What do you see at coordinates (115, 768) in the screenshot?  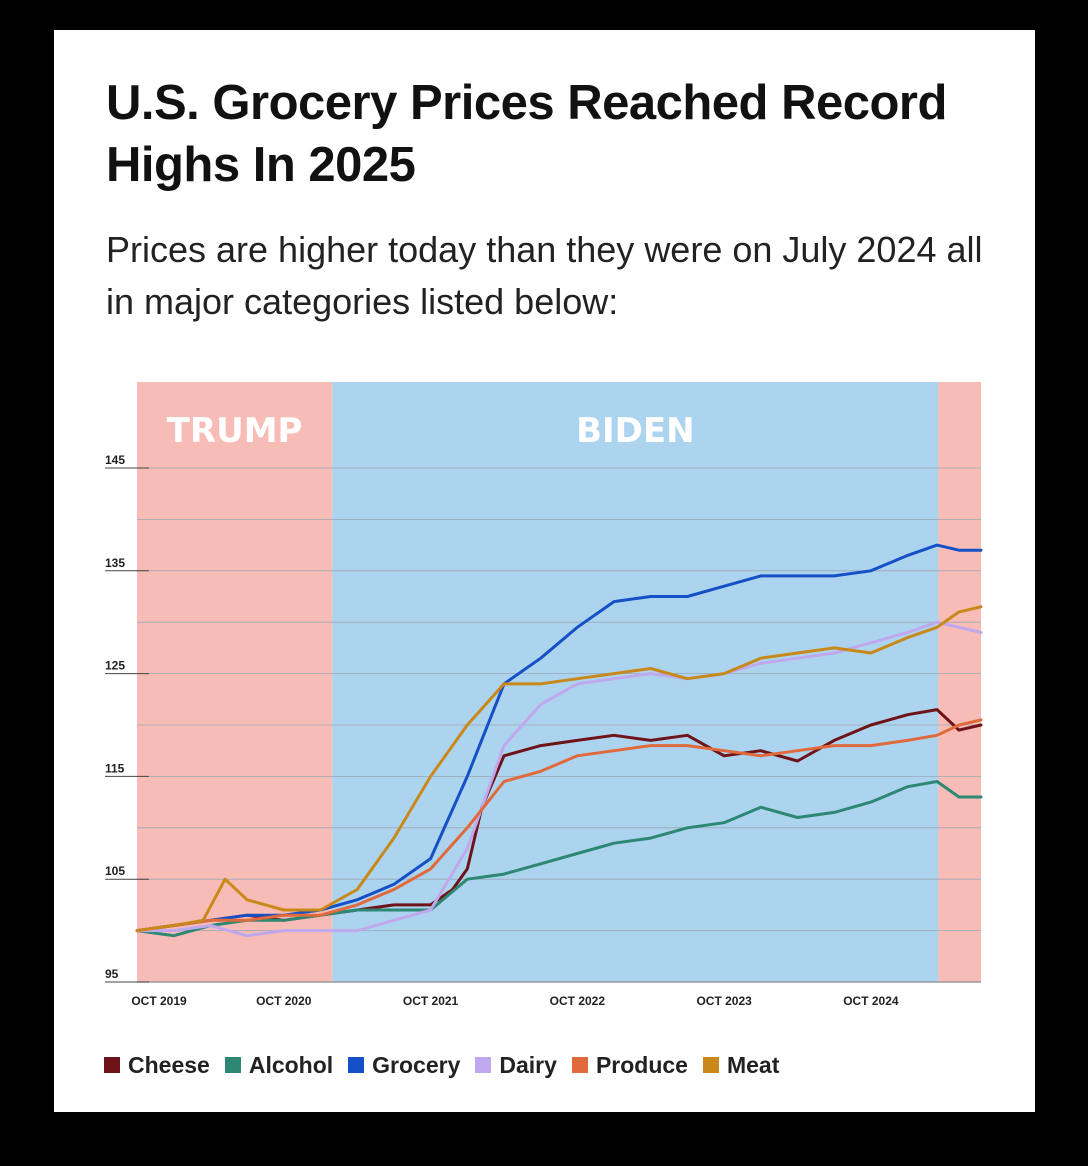 I see `y-tick-label: 115` at bounding box center [115, 768].